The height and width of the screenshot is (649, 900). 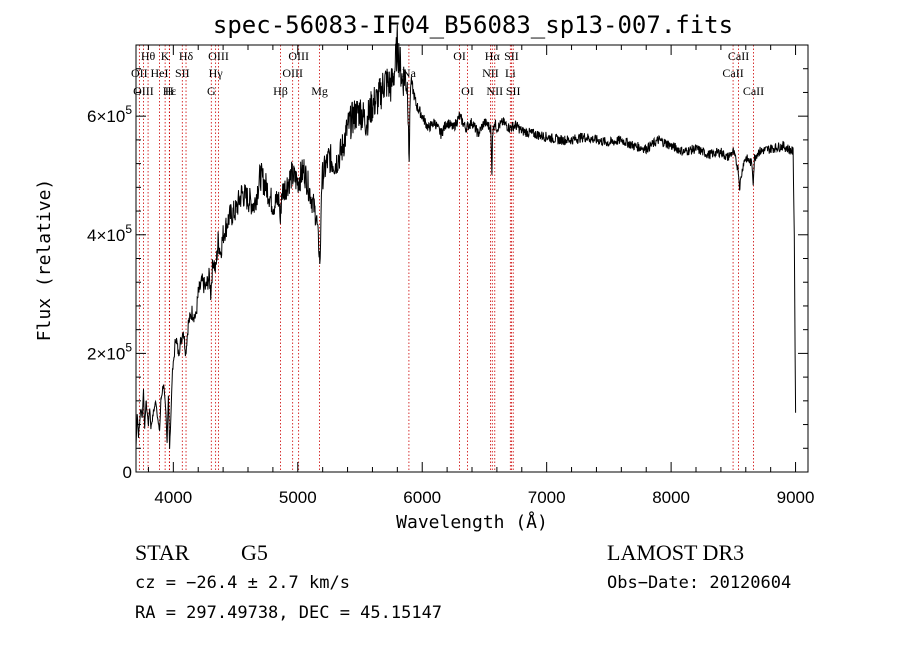 What do you see at coordinates (671, 497) in the screenshot?
I see `x-tick-label: 8000` at bounding box center [671, 497].